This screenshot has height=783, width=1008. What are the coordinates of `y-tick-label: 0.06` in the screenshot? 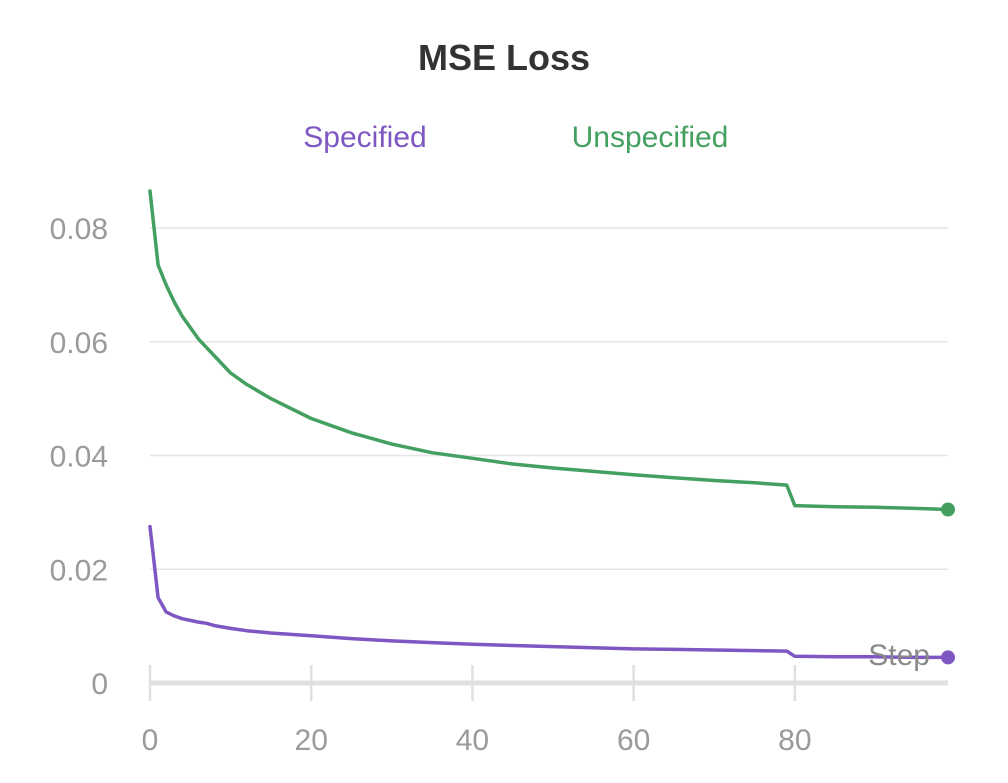 It's located at (79, 343).